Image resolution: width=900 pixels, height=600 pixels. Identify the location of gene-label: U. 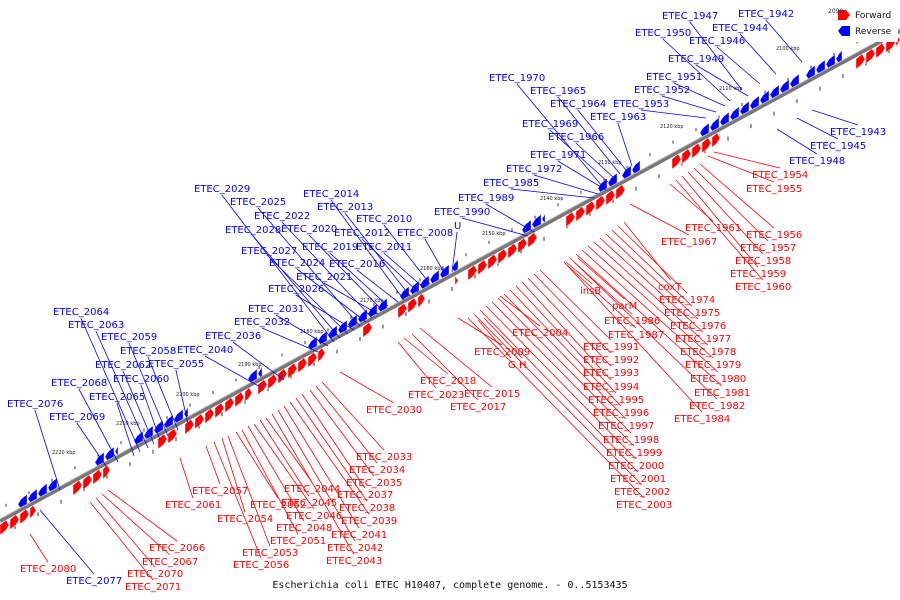
(457, 226).